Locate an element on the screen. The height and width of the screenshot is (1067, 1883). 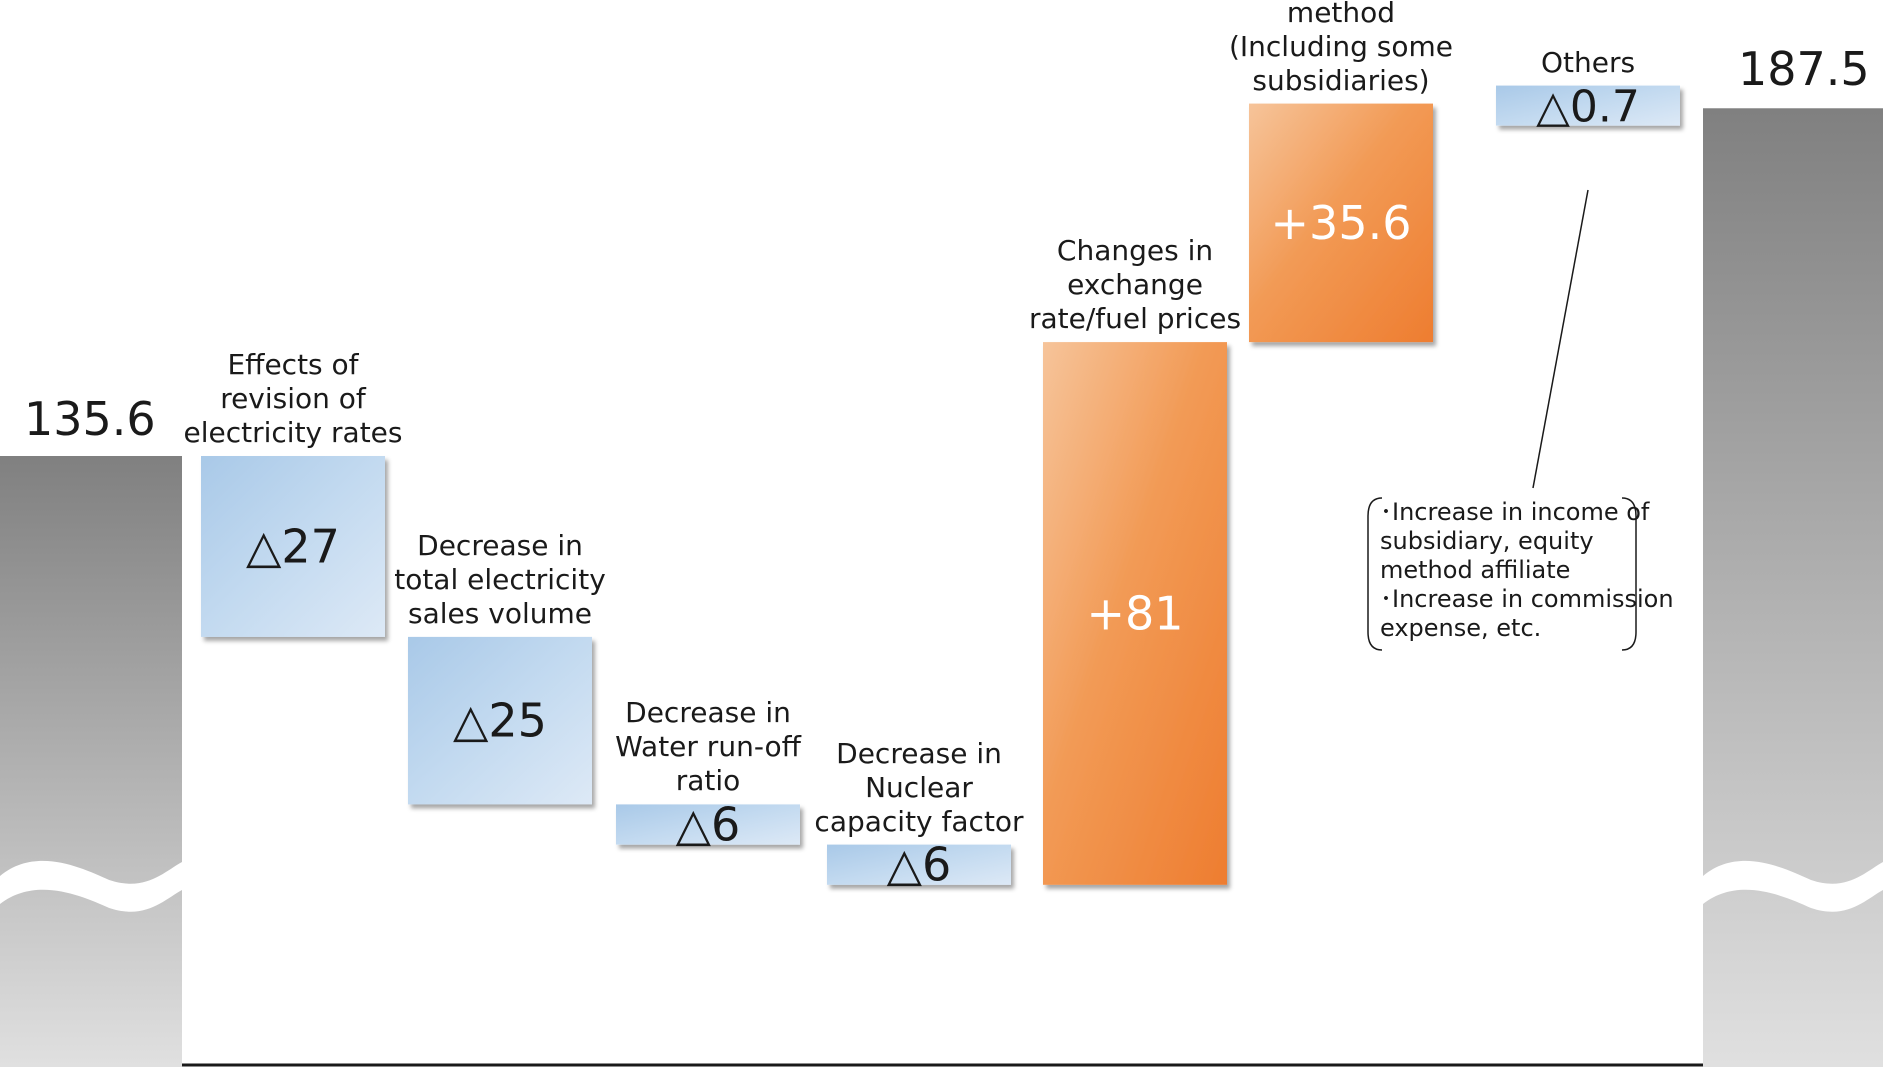
bar-4-value-label: △6 is located at coordinates (919, 865).